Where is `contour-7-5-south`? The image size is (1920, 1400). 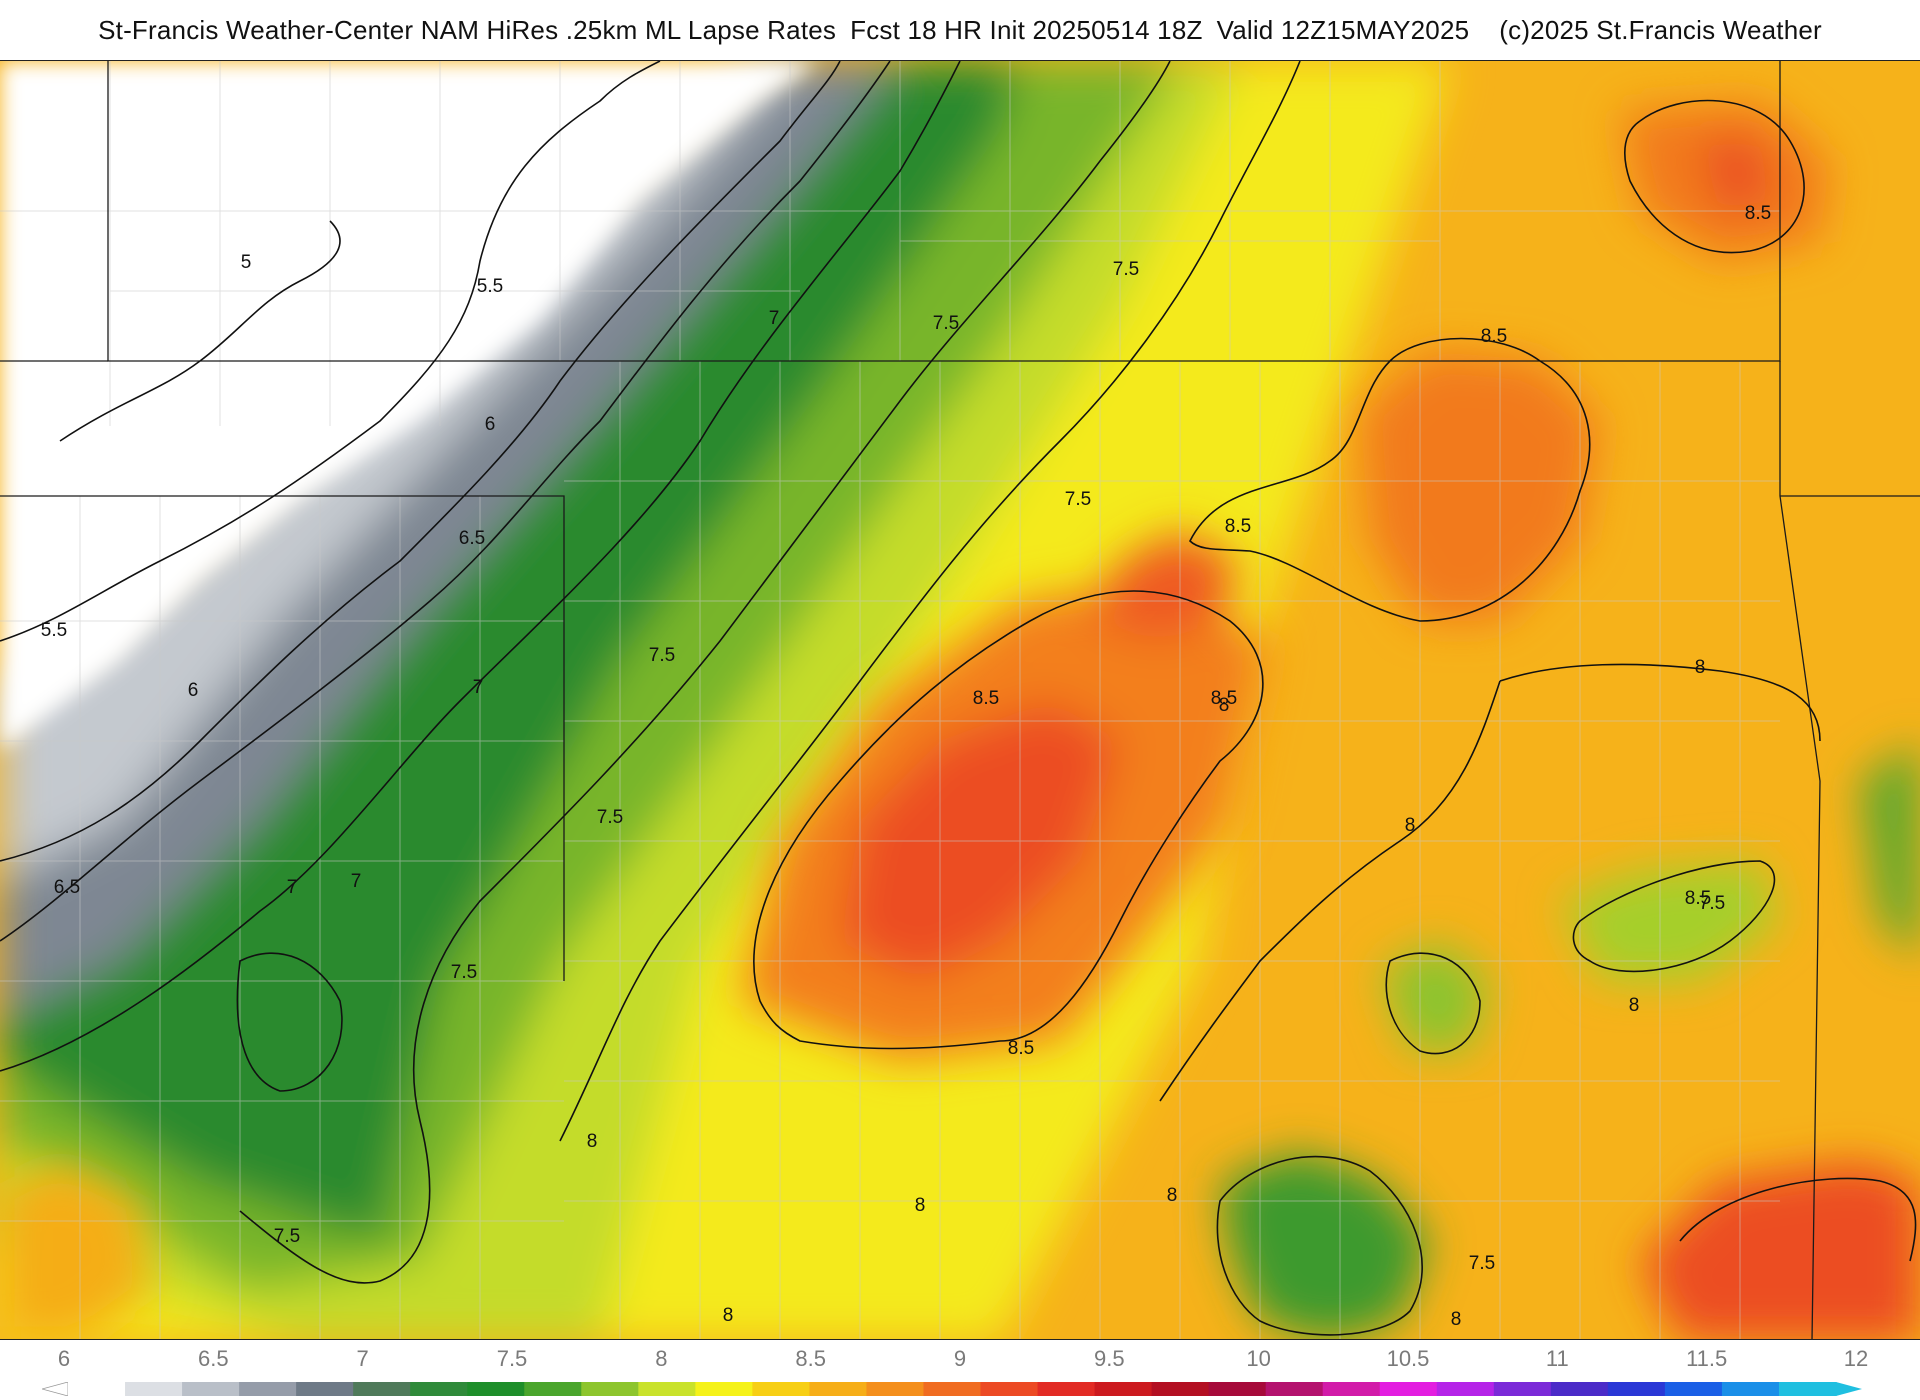 contour-7-5-south is located at coordinates (1319, 1245).